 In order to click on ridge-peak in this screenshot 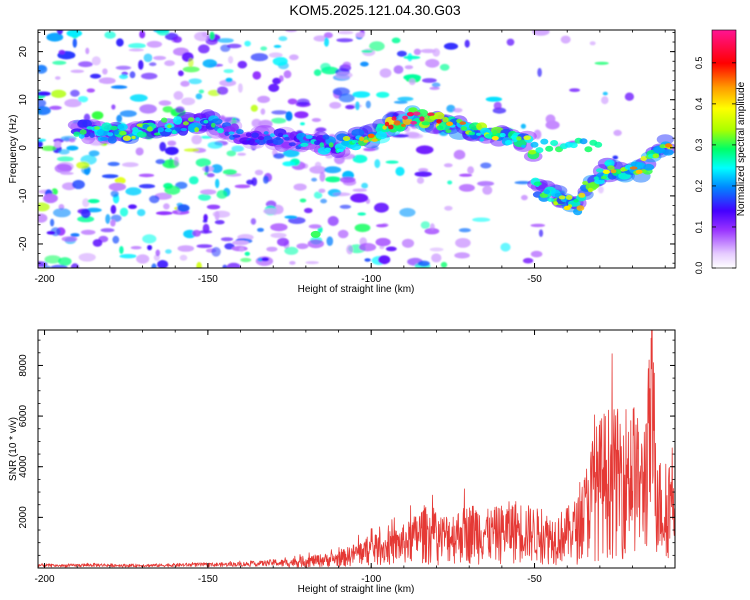, I will do `click(567, 208)`.